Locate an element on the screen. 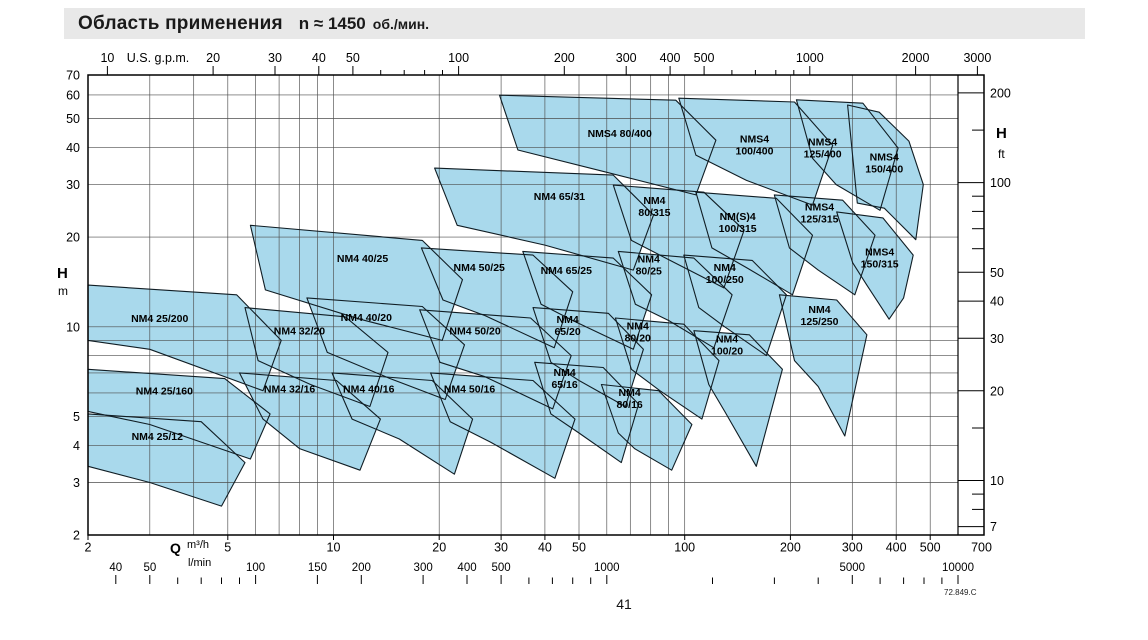 The height and width of the screenshot is (640, 1148). pump-region-label-text: NM4 25/12 is located at coordinates (158, 437).